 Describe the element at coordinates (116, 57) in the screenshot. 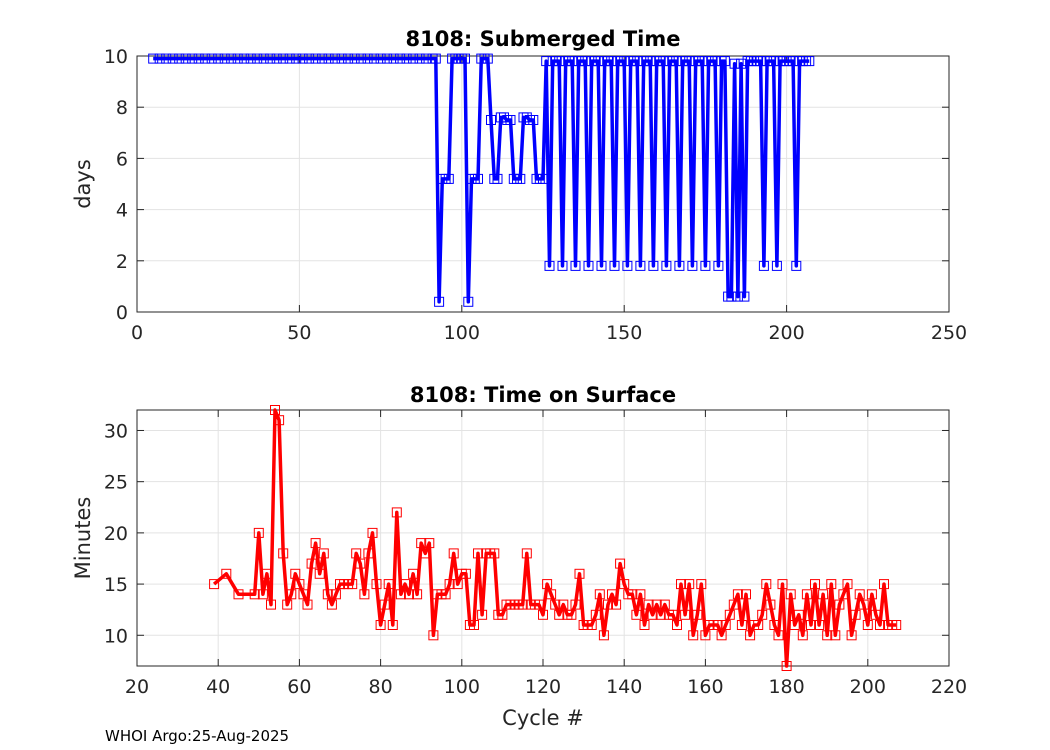

I see `y-tick-label: 10` at that location.